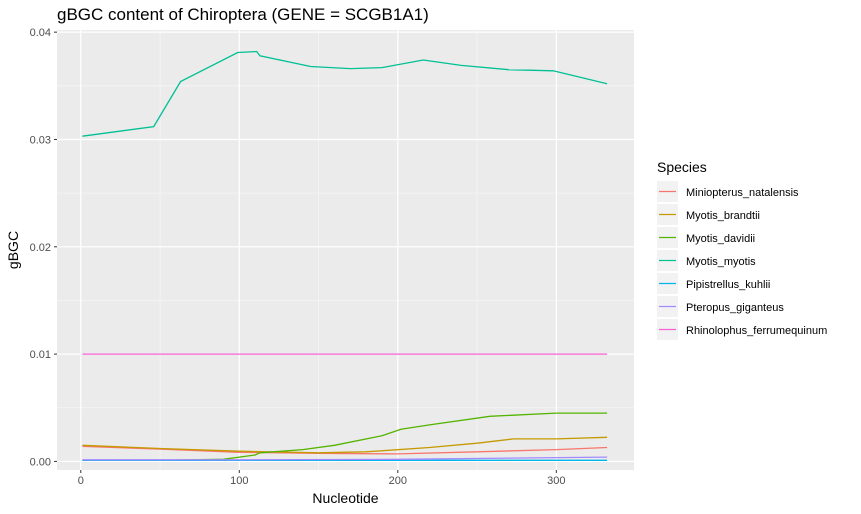 The width and height of the screenshot is (861, 514). I want to click on legend-title: Species, so click(682, 167).